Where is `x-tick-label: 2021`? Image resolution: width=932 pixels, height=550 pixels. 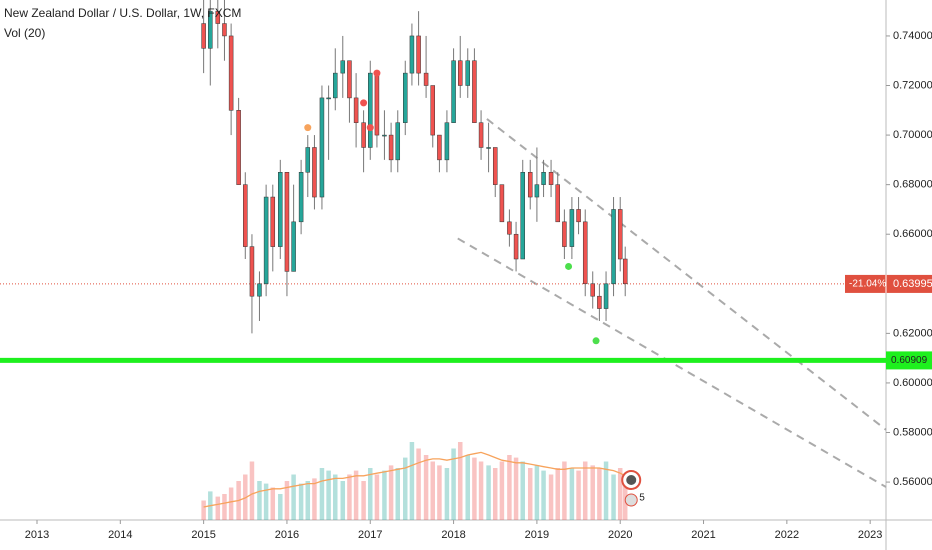 x-tick-label: 2021 is located at coordinates (703, 535).